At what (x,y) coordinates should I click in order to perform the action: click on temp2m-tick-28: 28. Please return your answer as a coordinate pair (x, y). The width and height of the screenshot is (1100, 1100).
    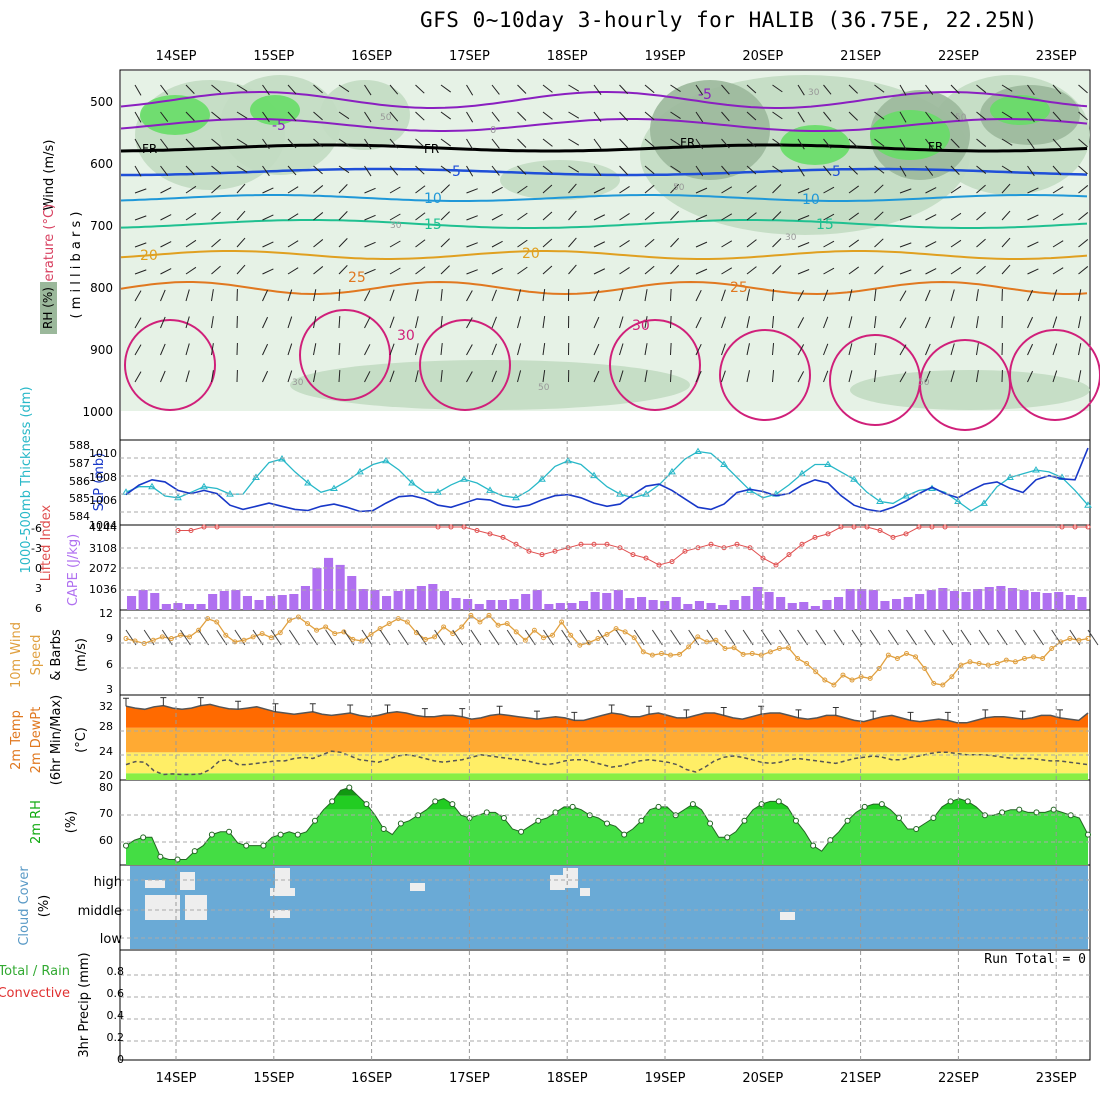
    Looking at the image, I should click on (106, 726).